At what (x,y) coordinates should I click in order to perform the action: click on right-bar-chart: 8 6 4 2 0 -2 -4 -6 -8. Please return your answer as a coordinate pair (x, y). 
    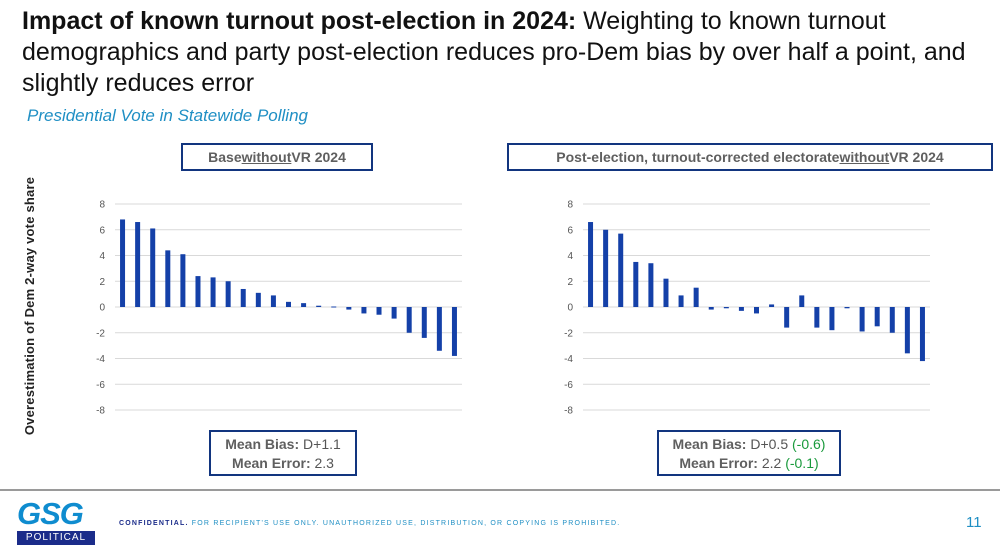
    Looking at the image, I should click on (747, 308).